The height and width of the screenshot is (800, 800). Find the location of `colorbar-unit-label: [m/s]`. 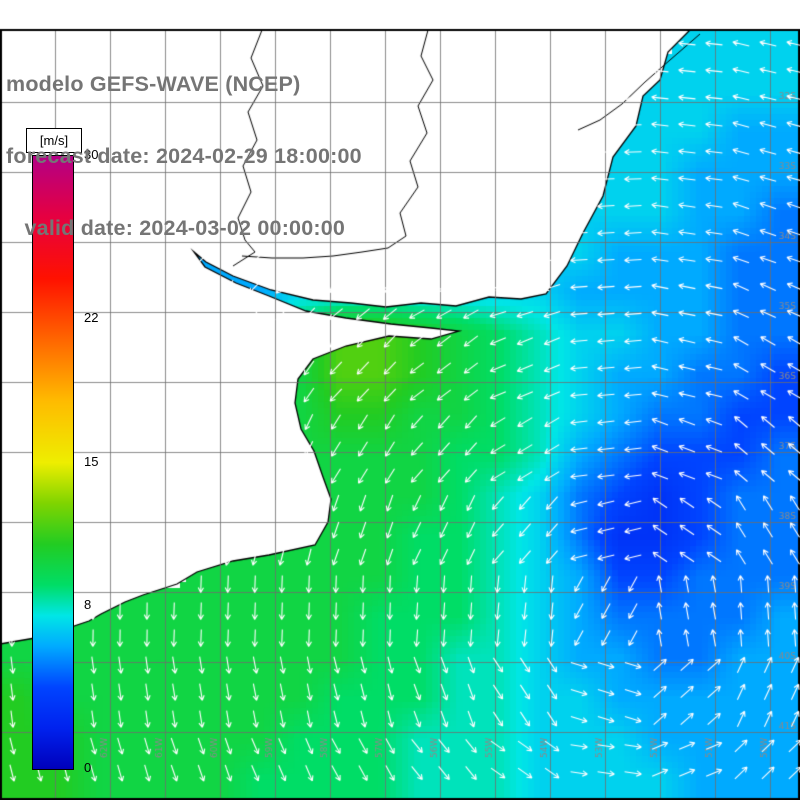

colorbar-unit-label: [m/s] is located at coordinates (54, 140).